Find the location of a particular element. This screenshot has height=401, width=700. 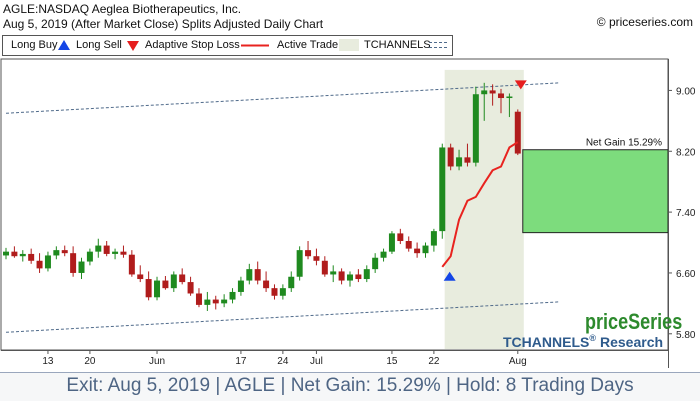

y-tick-label: 9.00 is located at coordinates (686, 91).